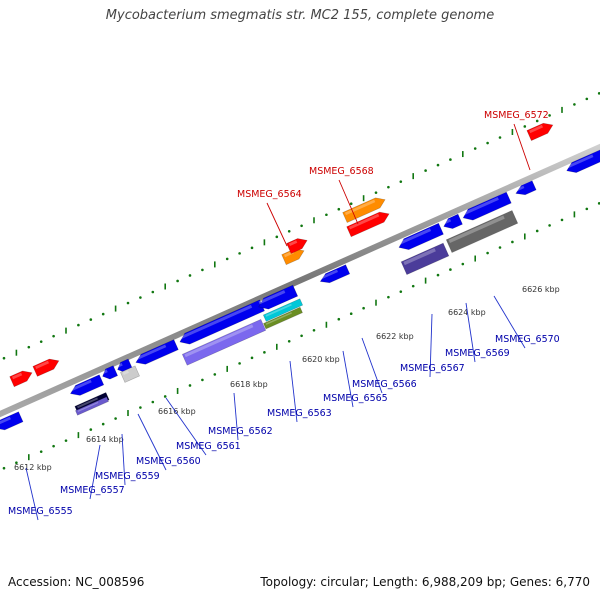 The width and height of the screenshot is (600, 600). Describe the element at coordinates (33, 467) in the screenshot. I see `scale-tick-label: 6612 kbp` at that location.